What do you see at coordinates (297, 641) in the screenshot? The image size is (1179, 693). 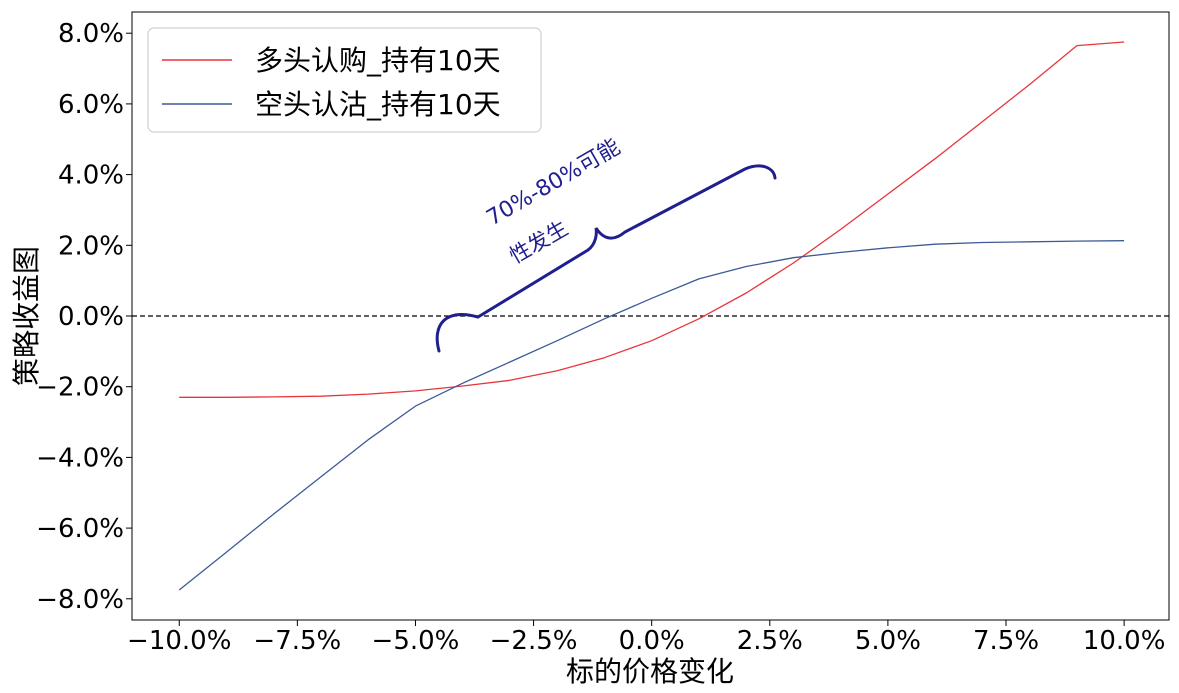 I see `x-tick-label: −7.5%` at bounding box center [297, 641].